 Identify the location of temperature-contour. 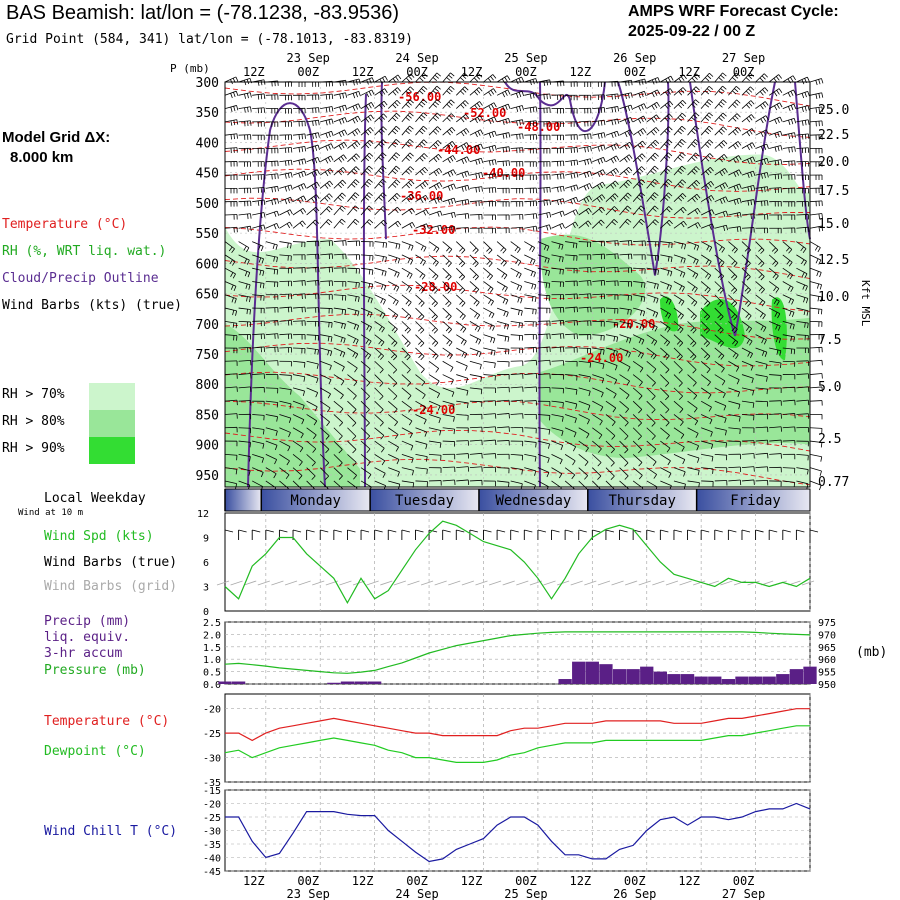
(517, 326).